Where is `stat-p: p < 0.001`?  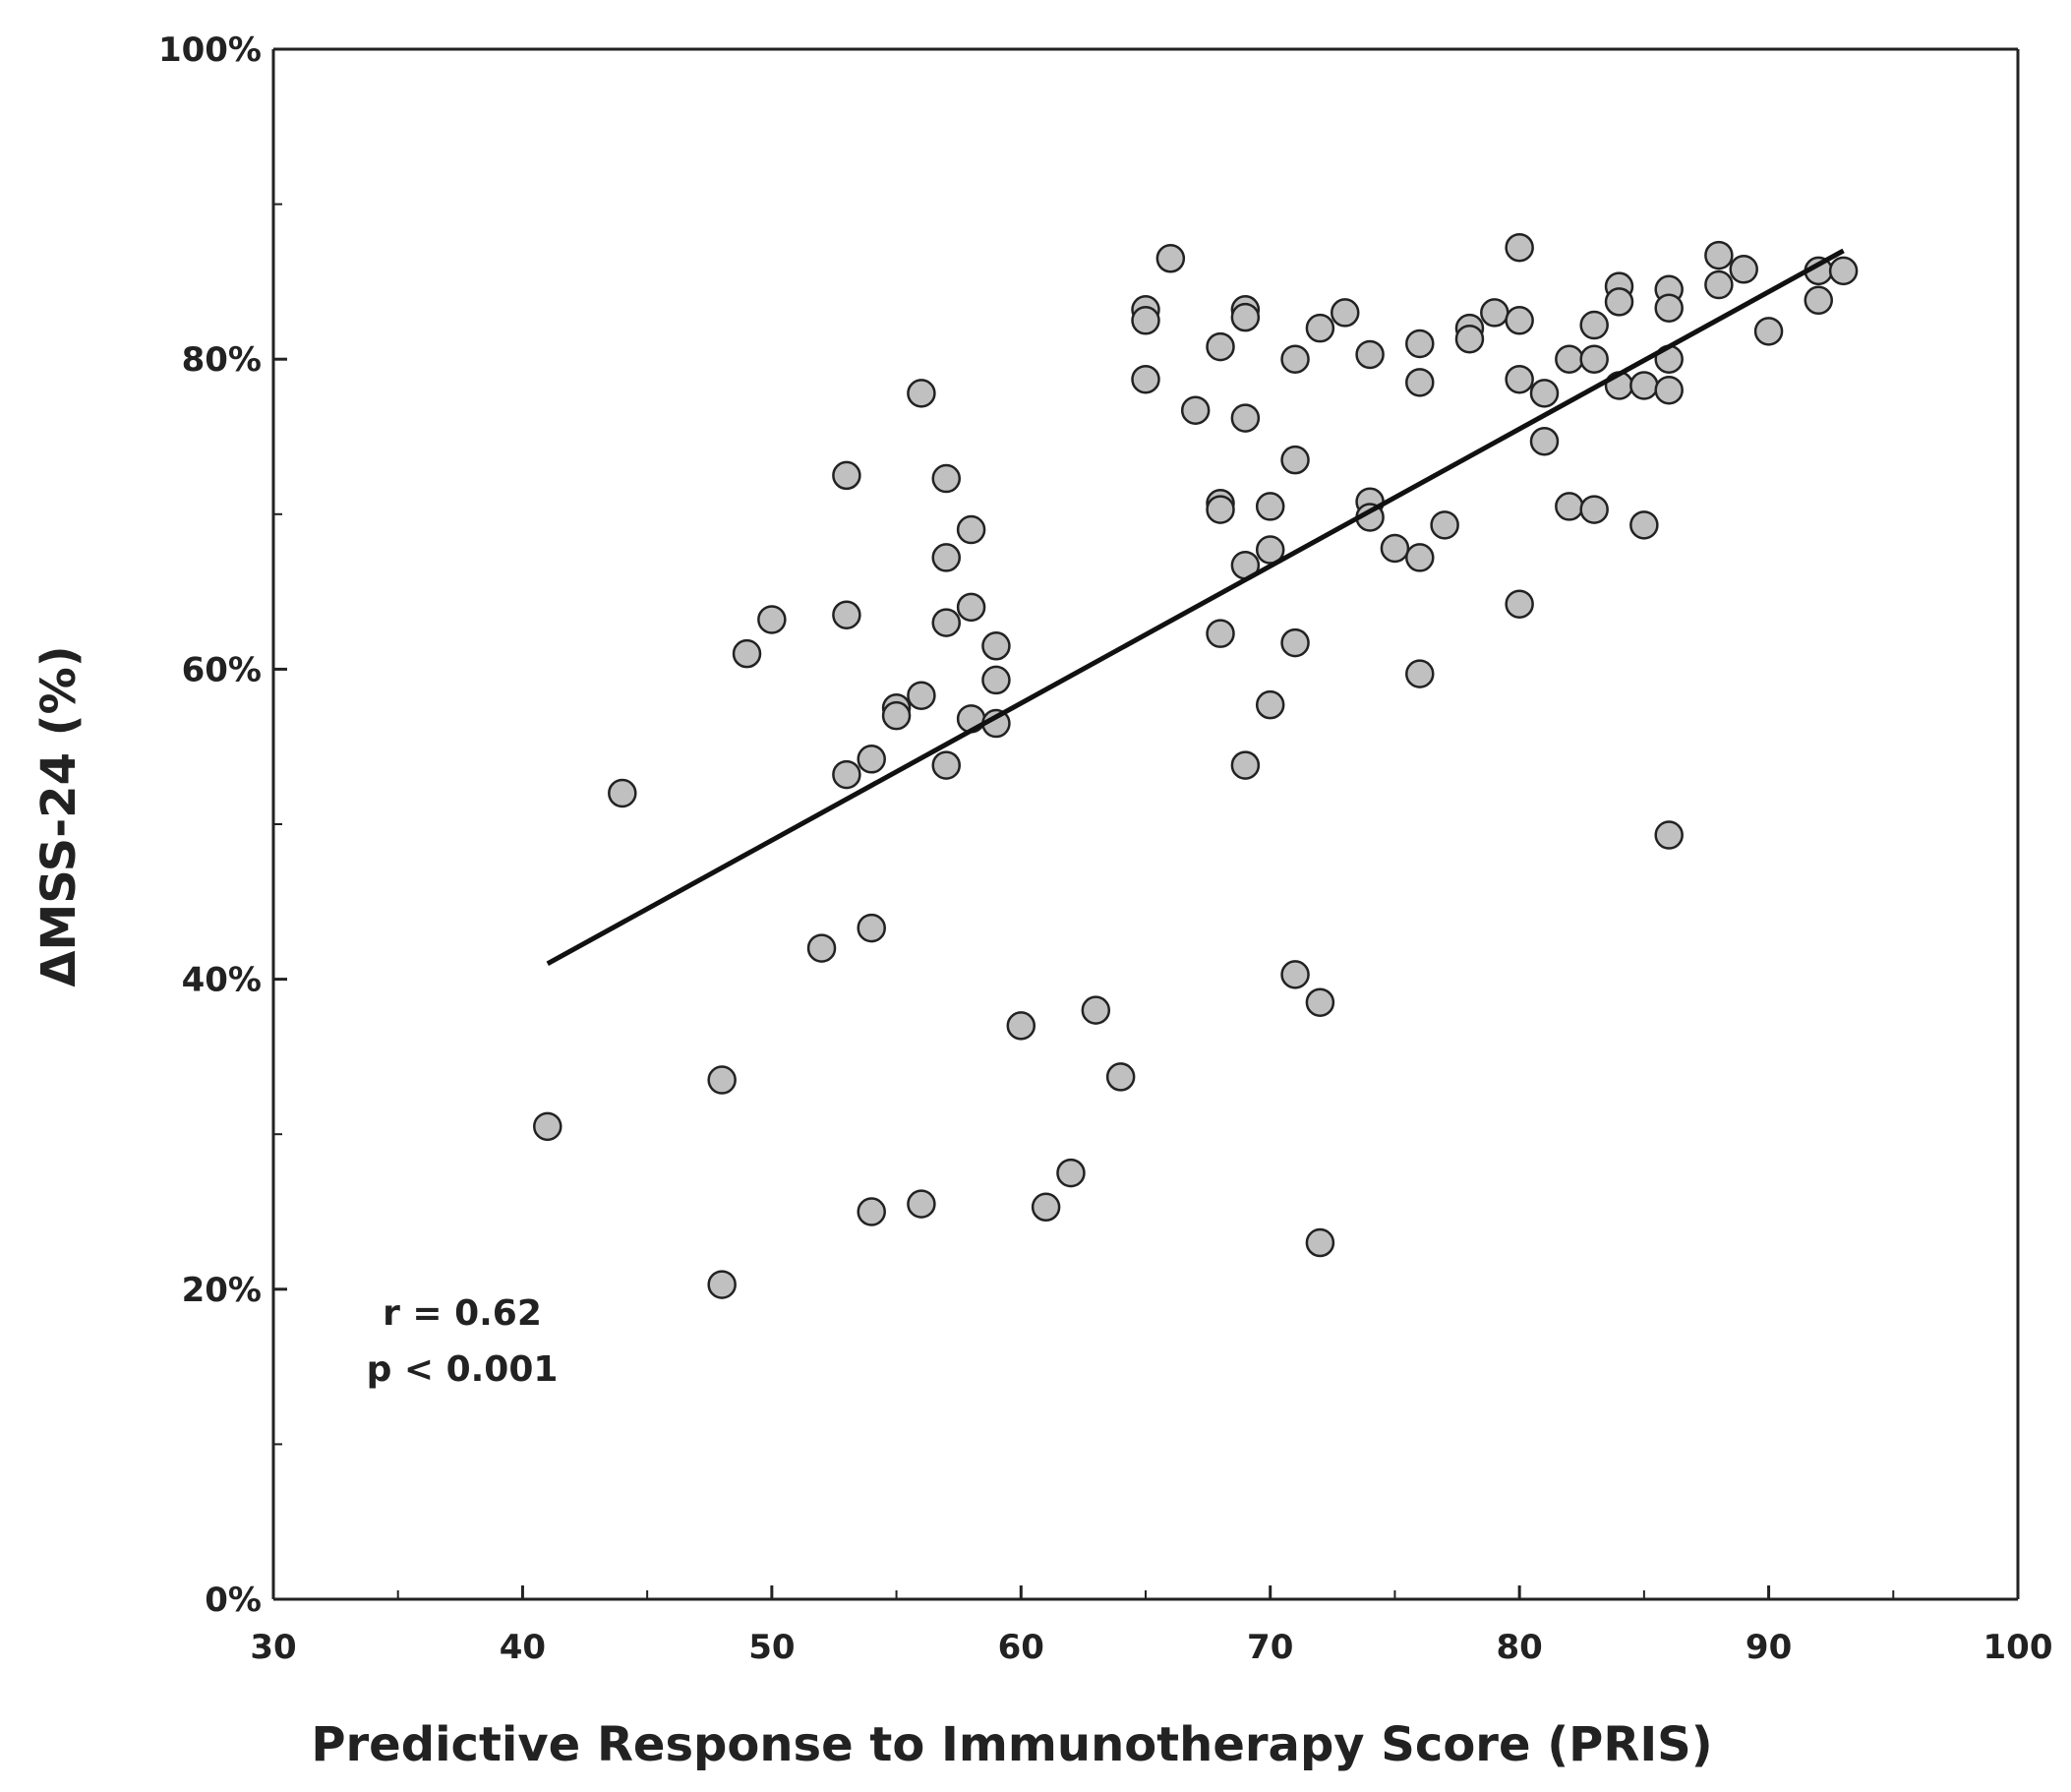
stat-p: p < 0.001 is located at coordinates (463, 1369).